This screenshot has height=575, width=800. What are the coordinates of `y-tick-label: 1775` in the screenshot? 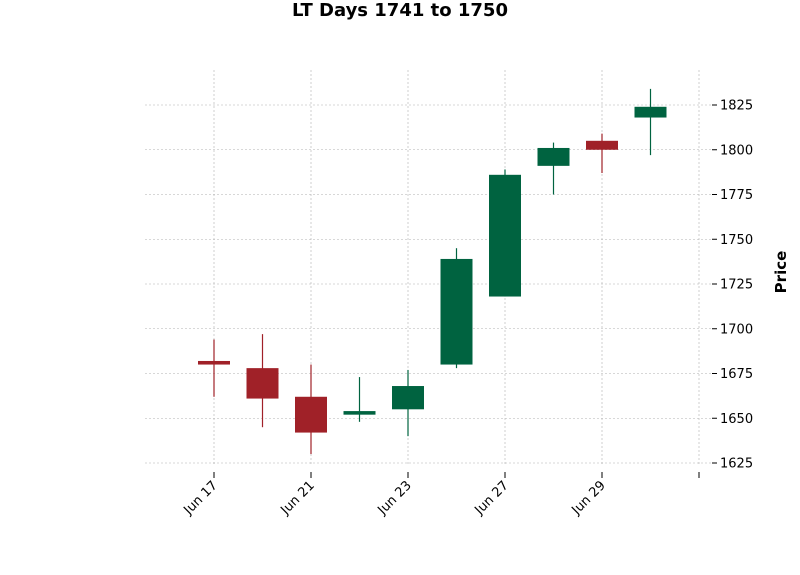 It's located at (736, 195).